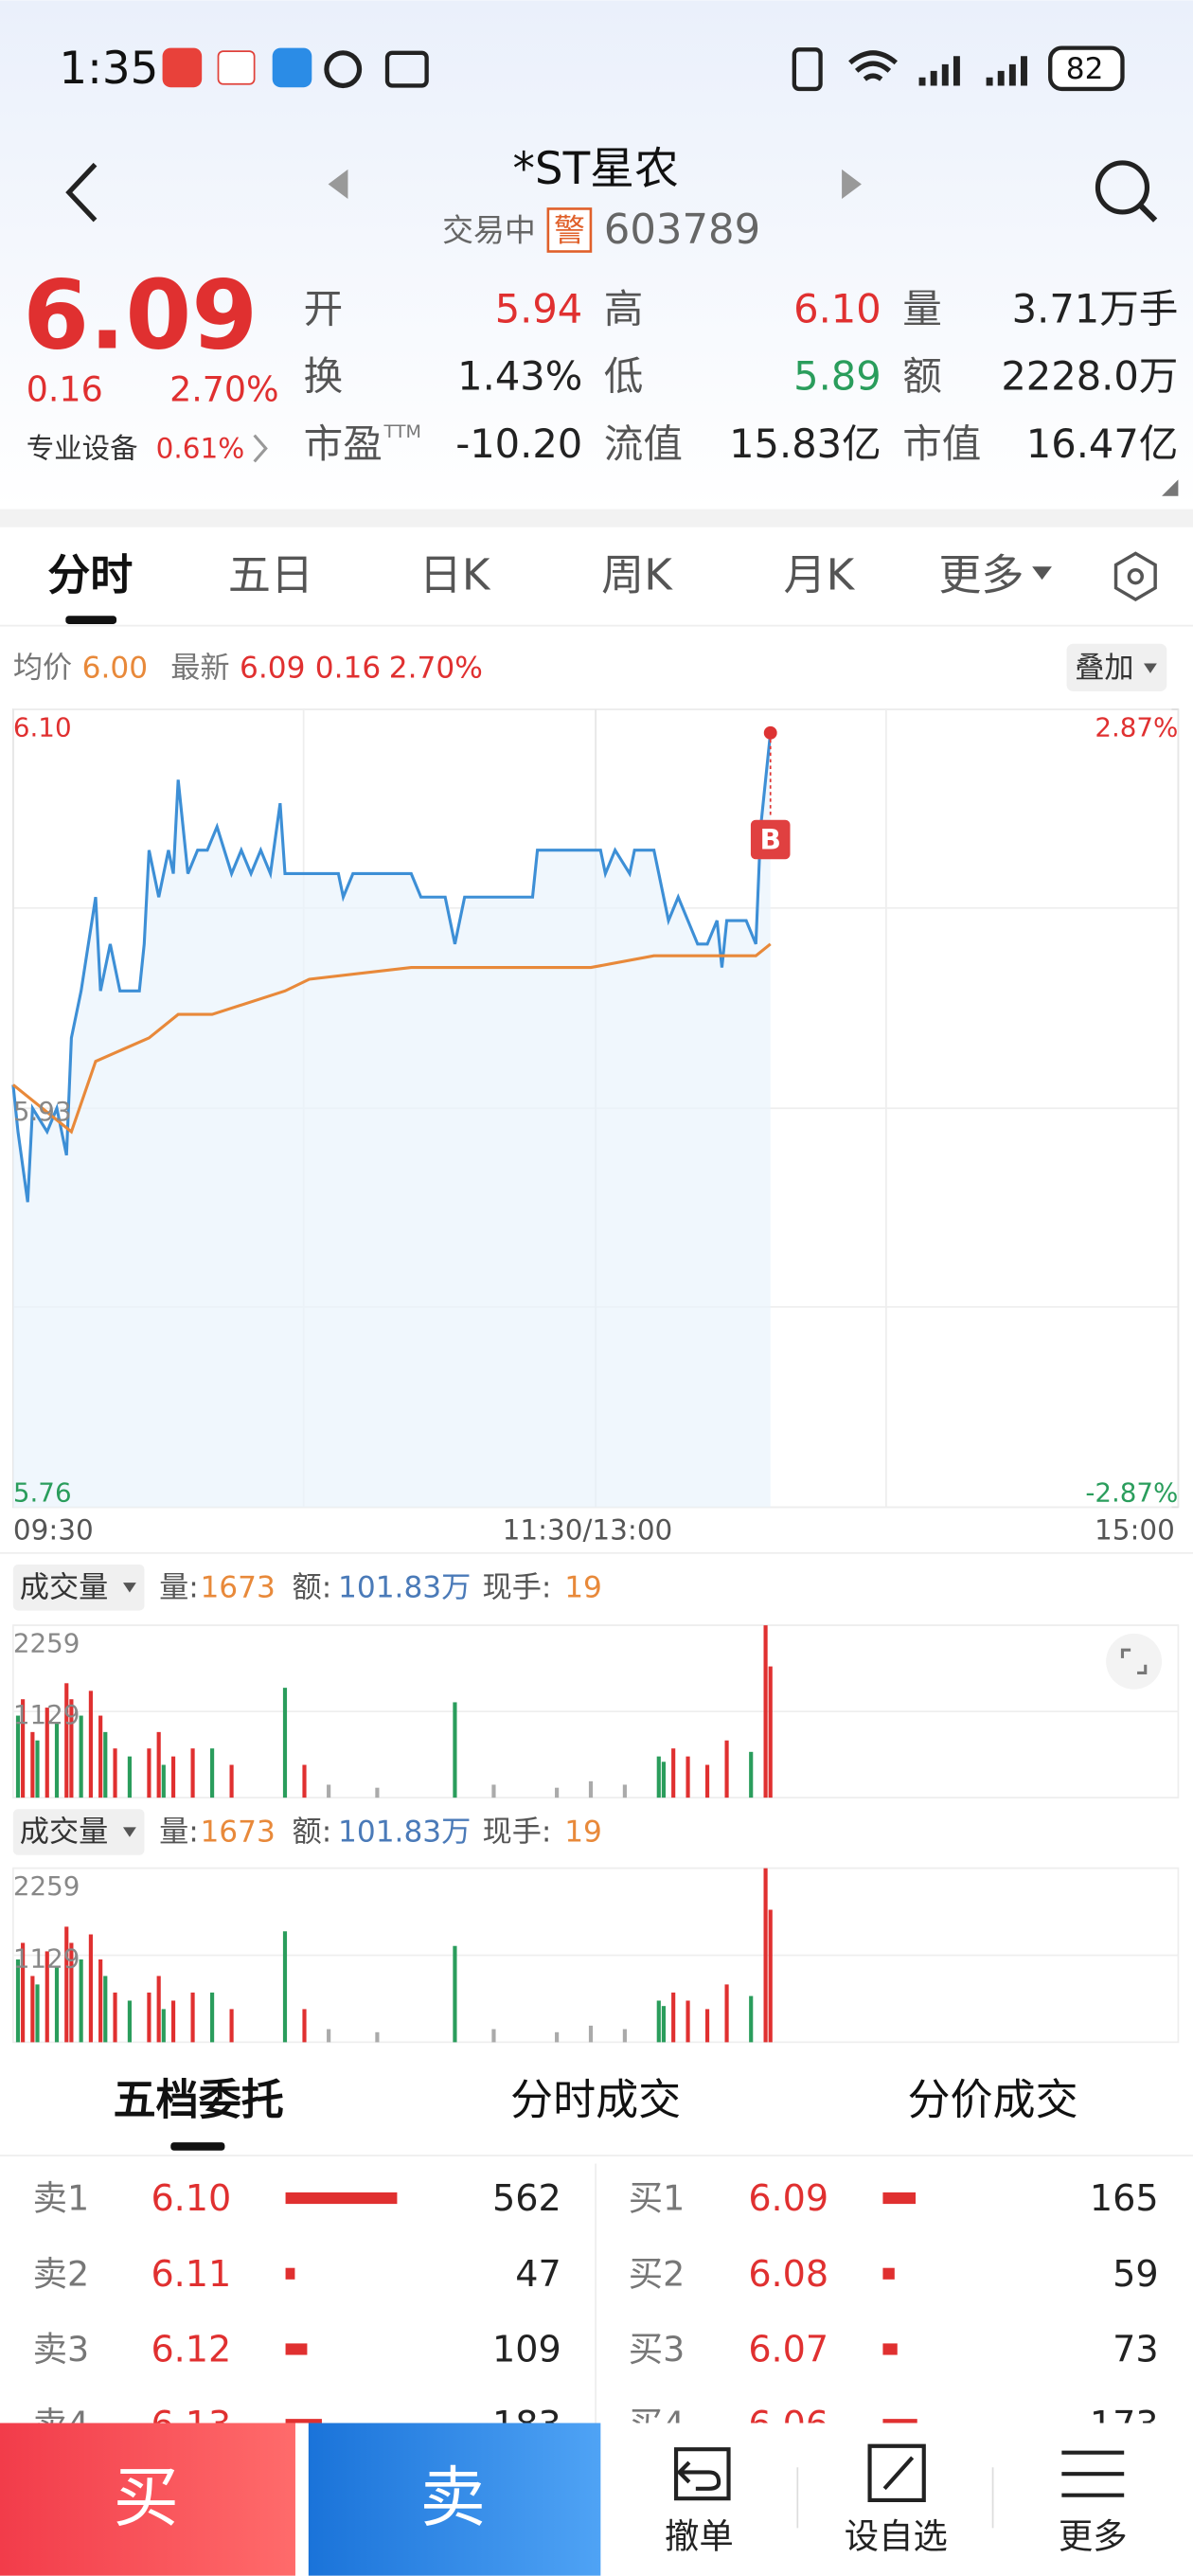 Image resolution: width=1193 pixels, height=2576 pixels. Describe the element at coordinates (517, 1587) in the screenshot. I see `hand-label: 现手:` at that location.